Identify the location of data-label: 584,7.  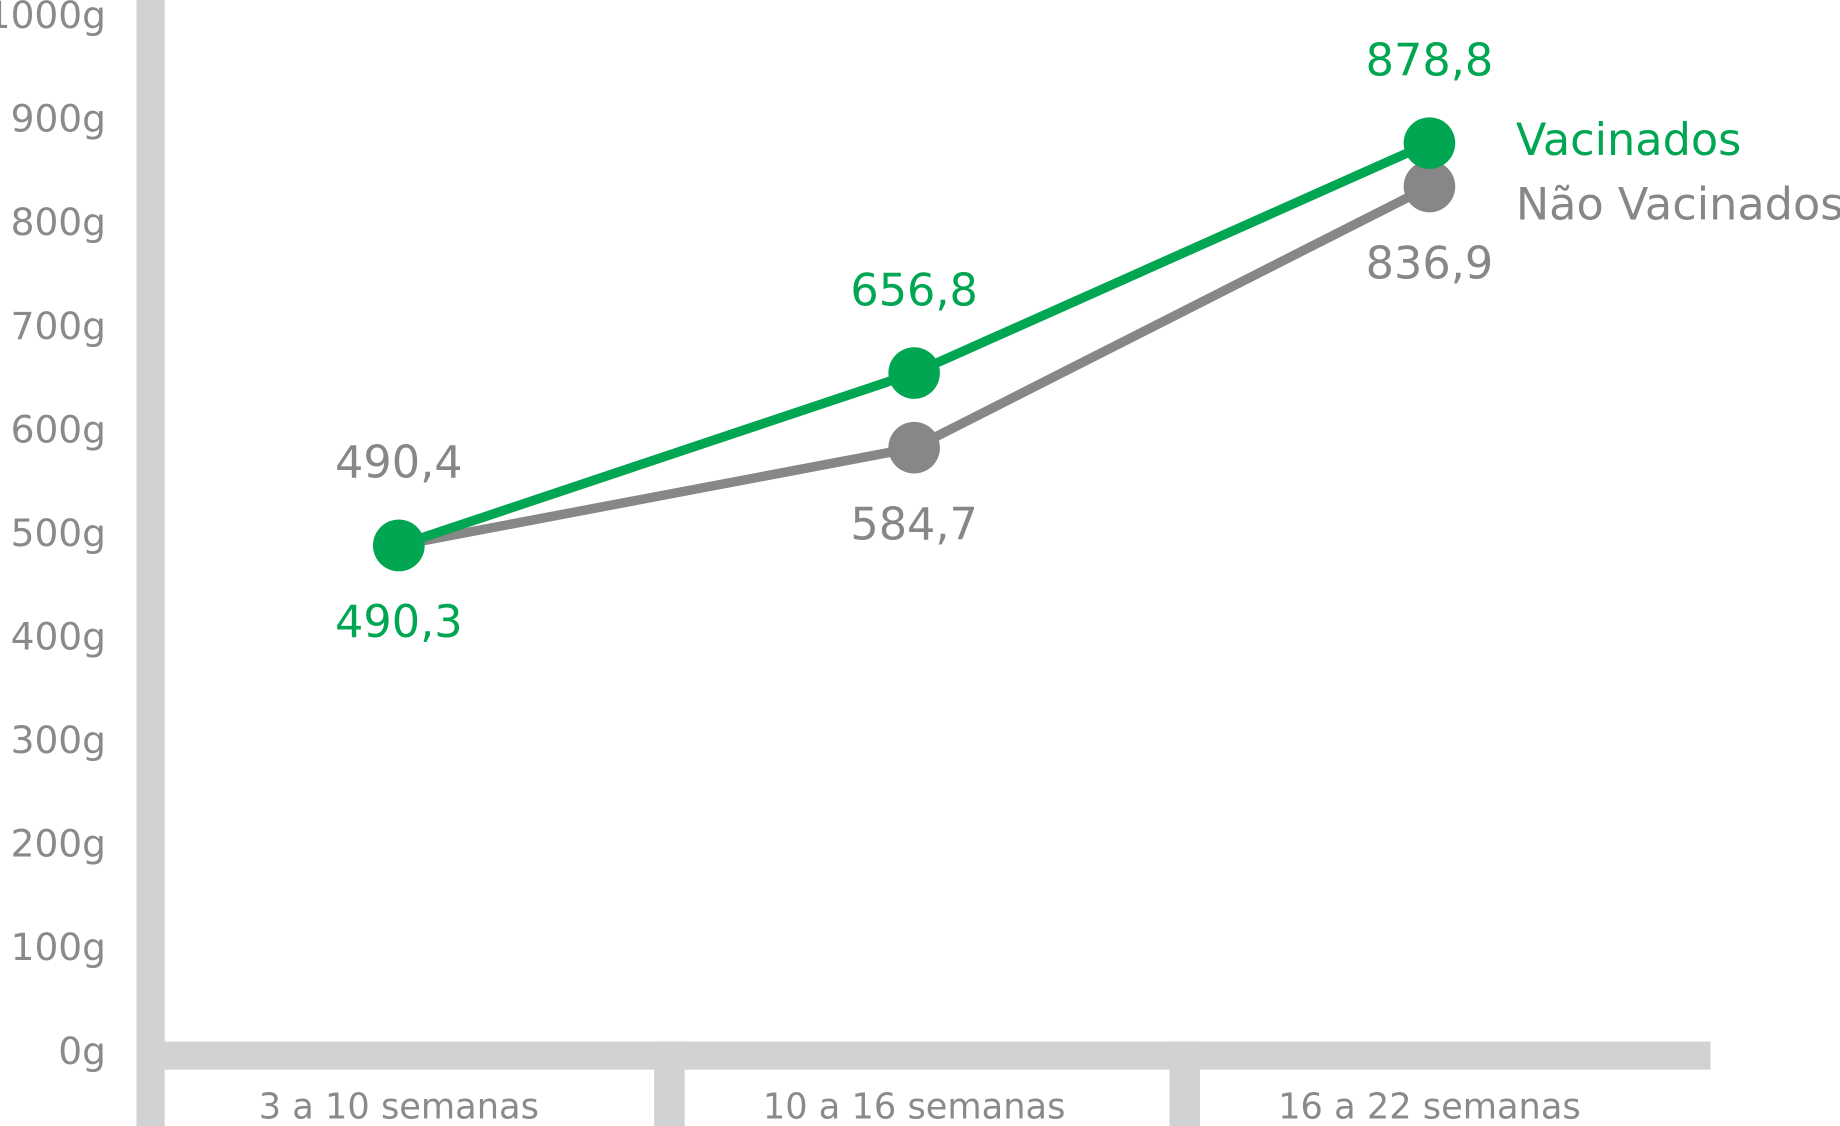
(914, 524).